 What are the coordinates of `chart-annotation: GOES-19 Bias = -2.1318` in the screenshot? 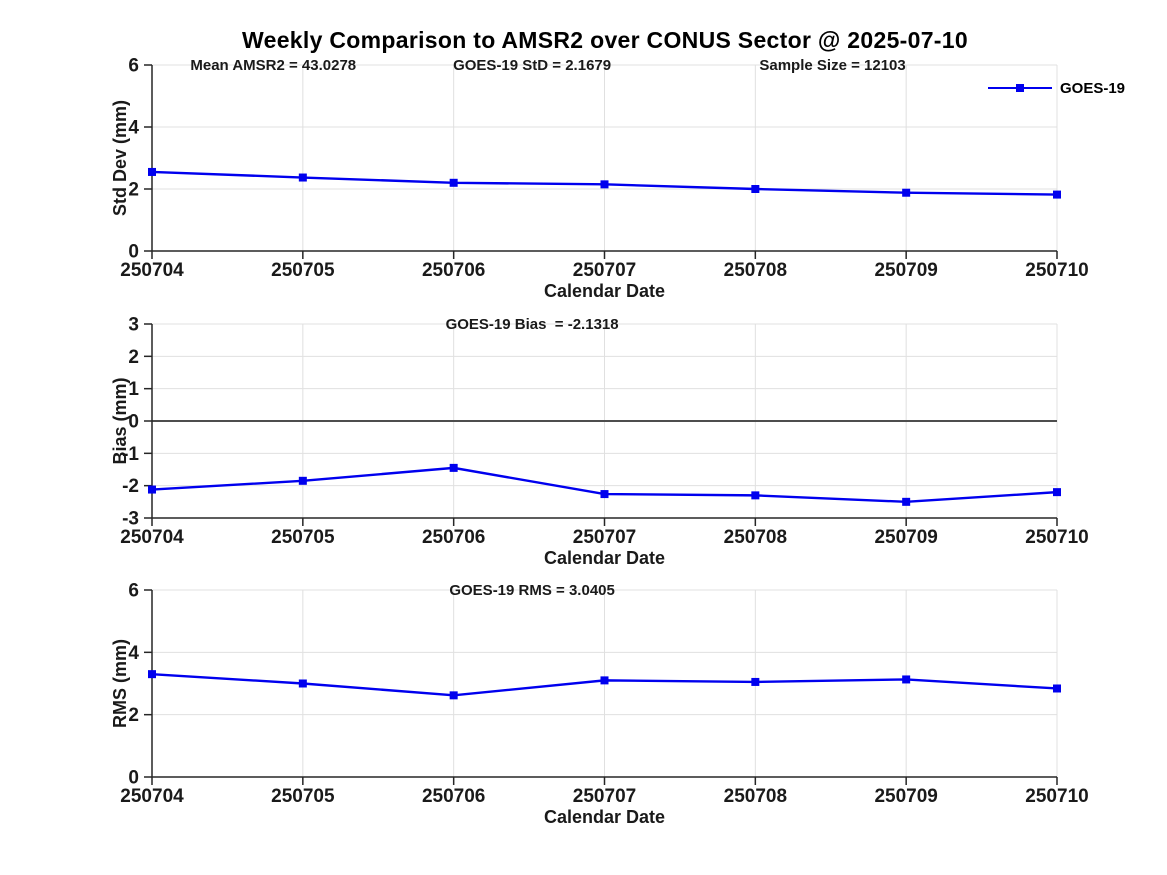 It's located at (532, 324).